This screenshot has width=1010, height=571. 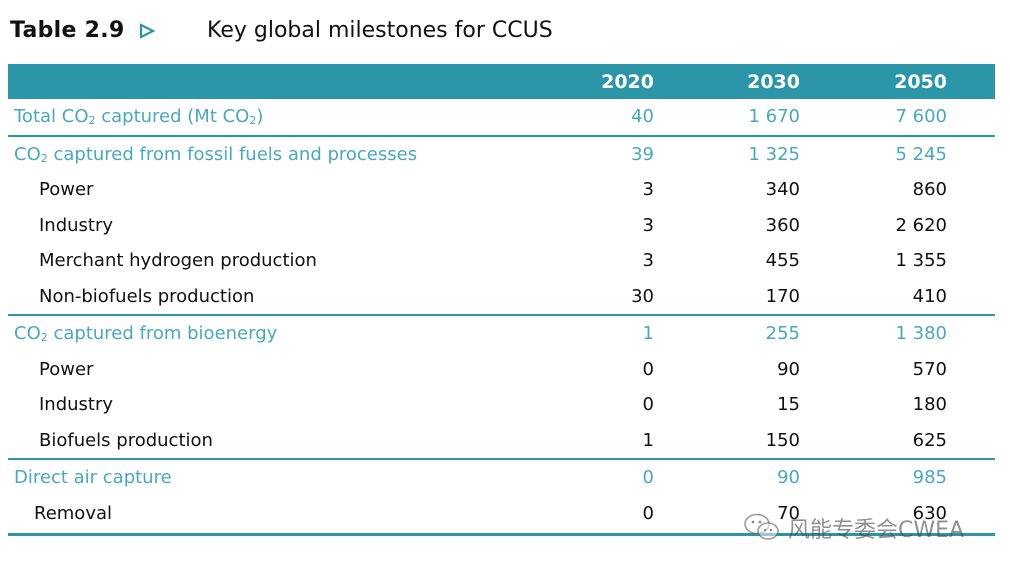 What do you see at coordinates (921, 260) in the screenshot?
I see `cell-2050: 1 355` at bounding box center [921, 260].